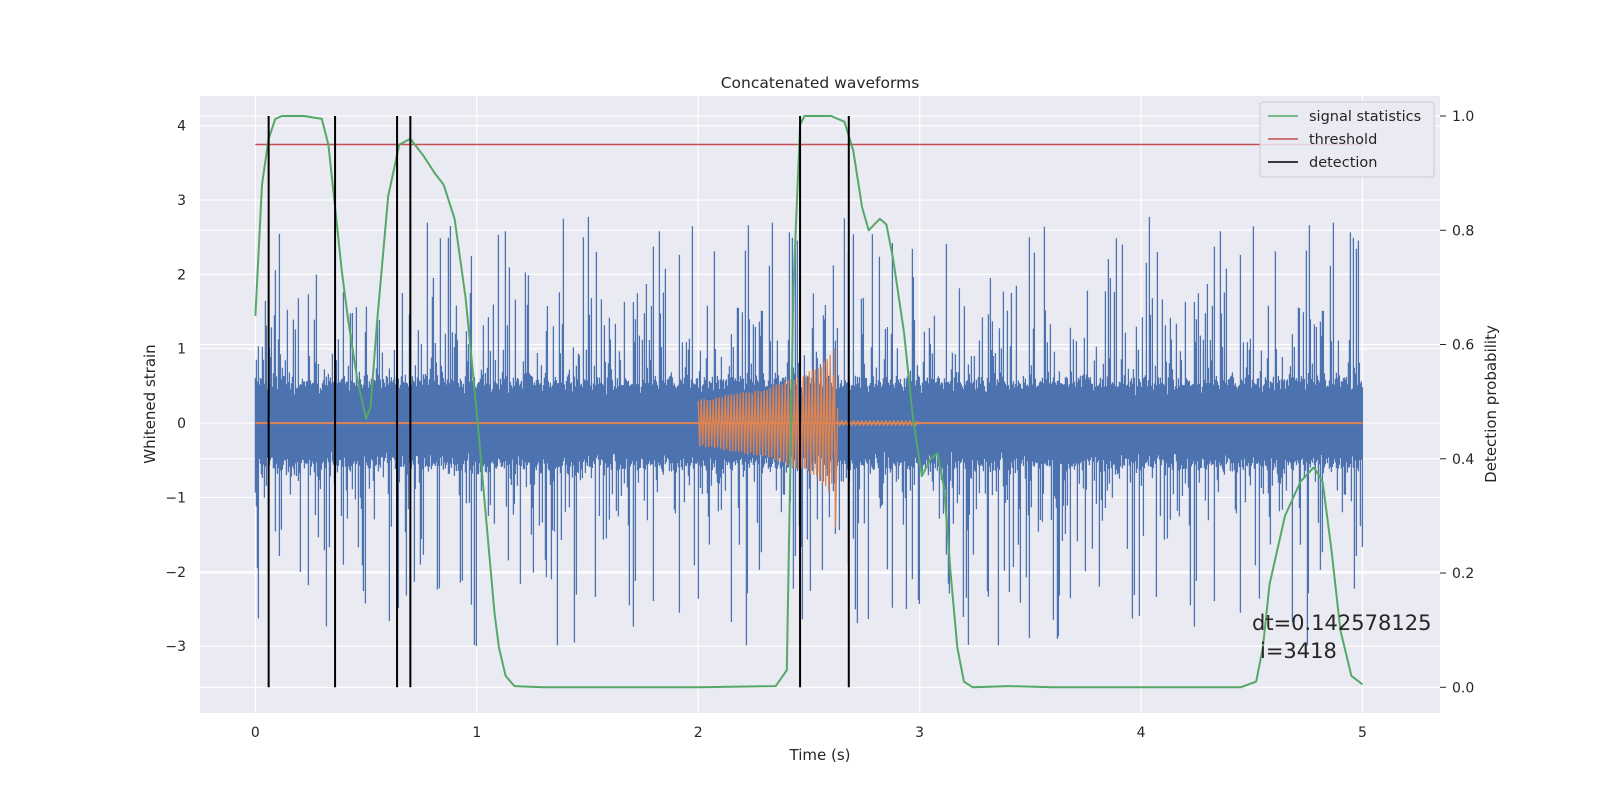 The height and width of the screenshot is (804, 1600). Describe the element at coordinates (1362, 733) in the screenshot. I see `x-tick-label: 5` at that location.